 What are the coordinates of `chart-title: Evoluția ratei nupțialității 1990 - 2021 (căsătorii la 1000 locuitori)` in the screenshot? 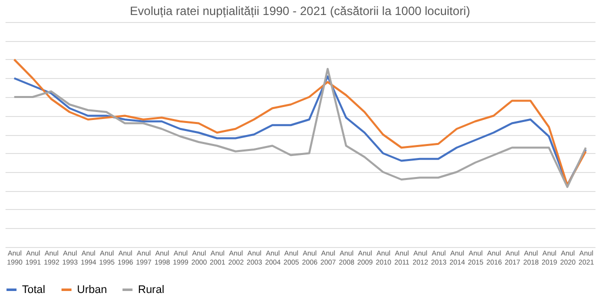 It's located at (300, 11).